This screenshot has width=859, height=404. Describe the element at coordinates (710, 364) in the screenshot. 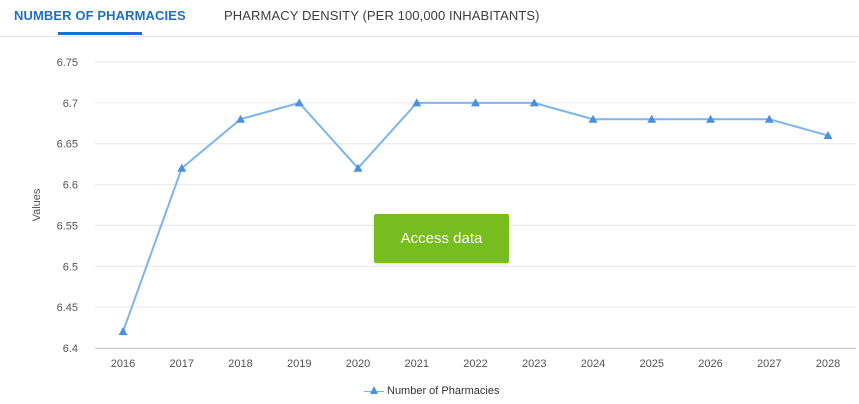

I see `x-tick-label: 2026` at that location.